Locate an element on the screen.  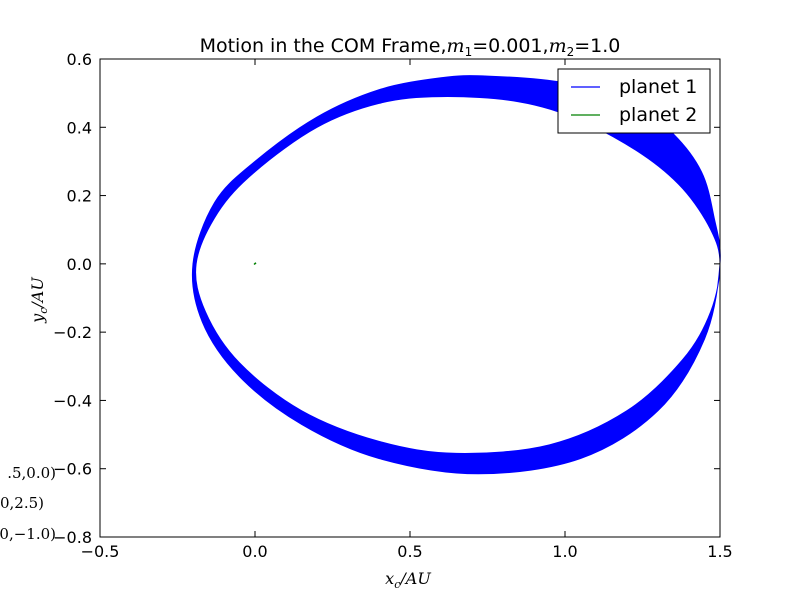
clipped-annotation-2: 0,2.5) is located at coordinates (22, 503).